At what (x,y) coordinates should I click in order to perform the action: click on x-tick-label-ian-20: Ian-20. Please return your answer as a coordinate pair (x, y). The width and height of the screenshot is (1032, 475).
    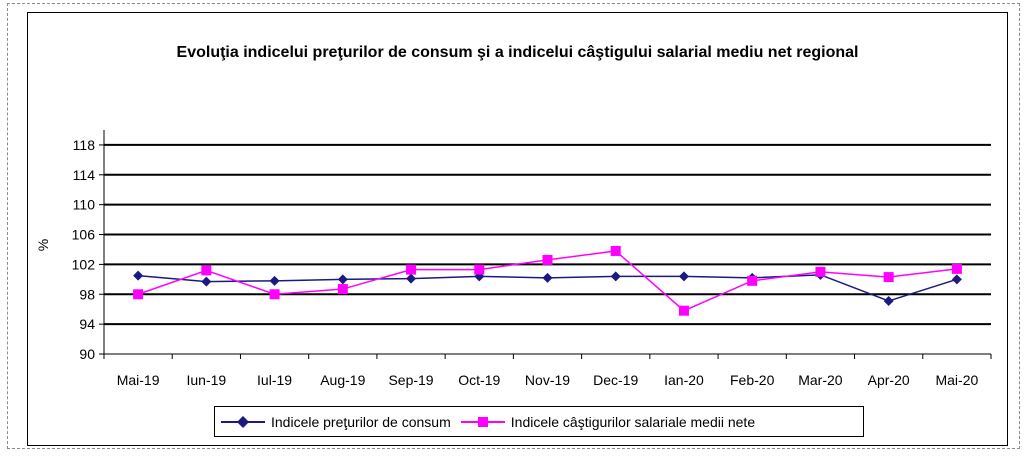
    Looking at the image, I should click on (684, 380).